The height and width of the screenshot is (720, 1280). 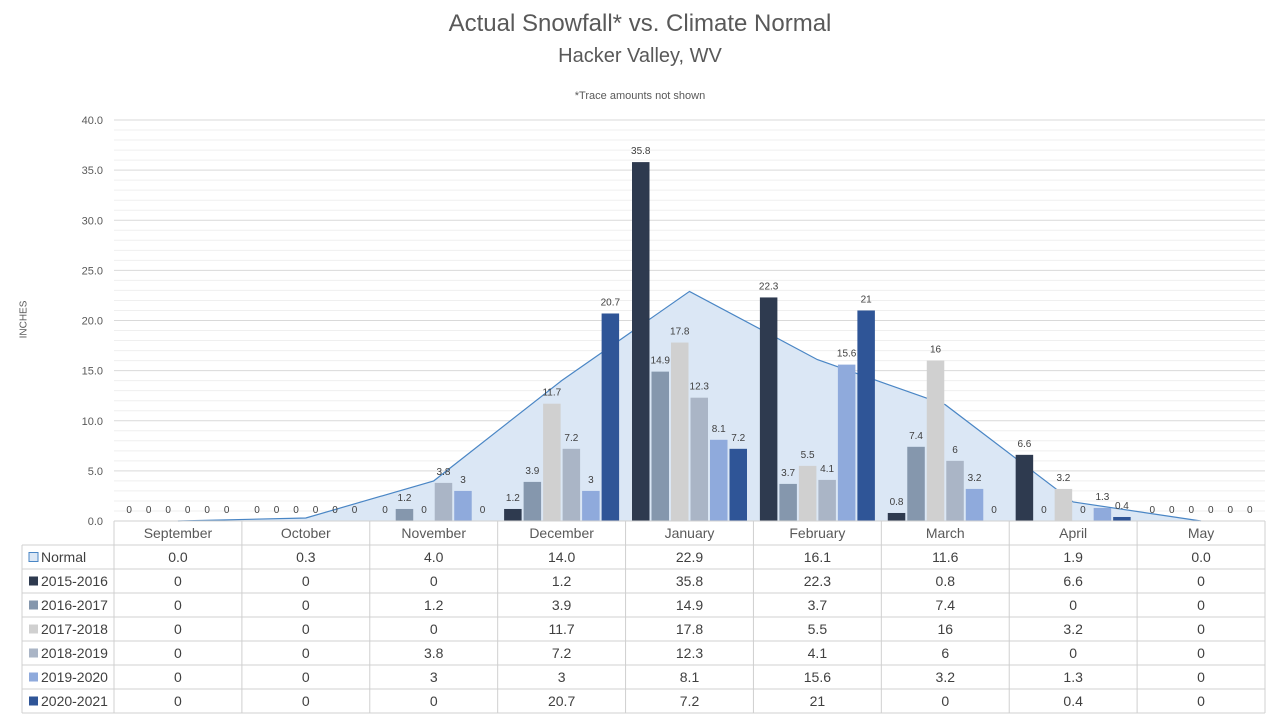 What do you see at coordinates (719, 429) in the screenshot?
I see `data-label: 8.1` at bounding box center [719, 429].